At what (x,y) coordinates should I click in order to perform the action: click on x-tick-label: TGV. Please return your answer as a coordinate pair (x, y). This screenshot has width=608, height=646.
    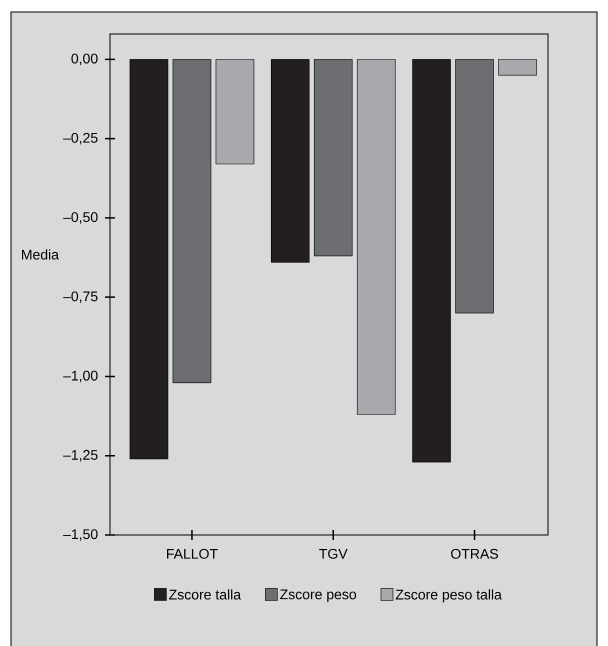
    Looking at the image, I should click on (333, 553).